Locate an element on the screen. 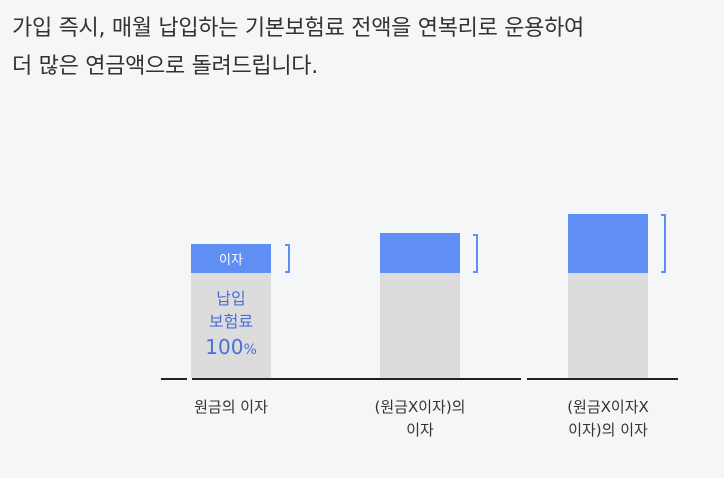 This screenshot has width=724, height=478. category-label-1: 원금의 이자 is located at coordinates (231, 407).